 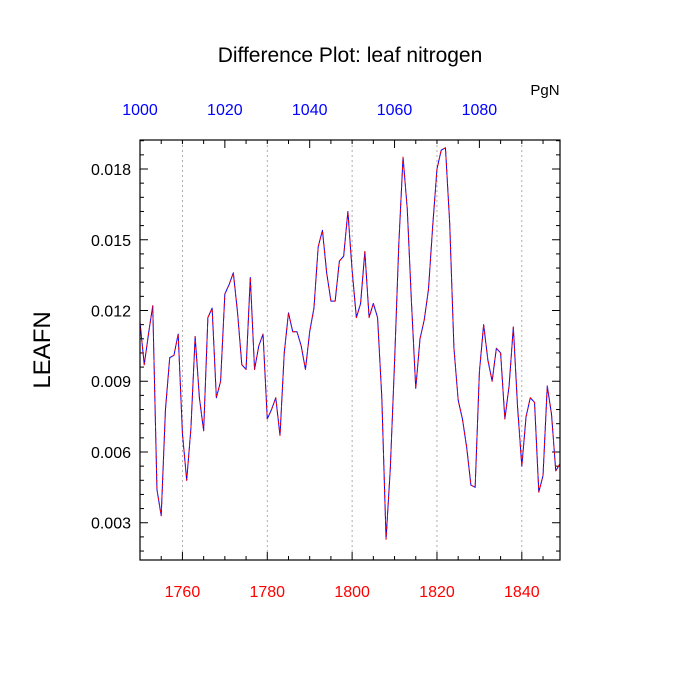 I want to click on left-tick-label: 0.018, so click(x=111, y=170).